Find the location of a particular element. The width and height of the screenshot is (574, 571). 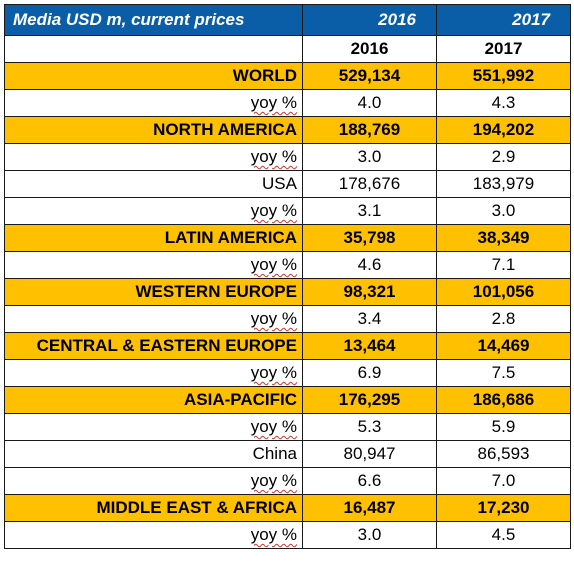

value-2017: 194,202 is located at coordinates (503, 130).